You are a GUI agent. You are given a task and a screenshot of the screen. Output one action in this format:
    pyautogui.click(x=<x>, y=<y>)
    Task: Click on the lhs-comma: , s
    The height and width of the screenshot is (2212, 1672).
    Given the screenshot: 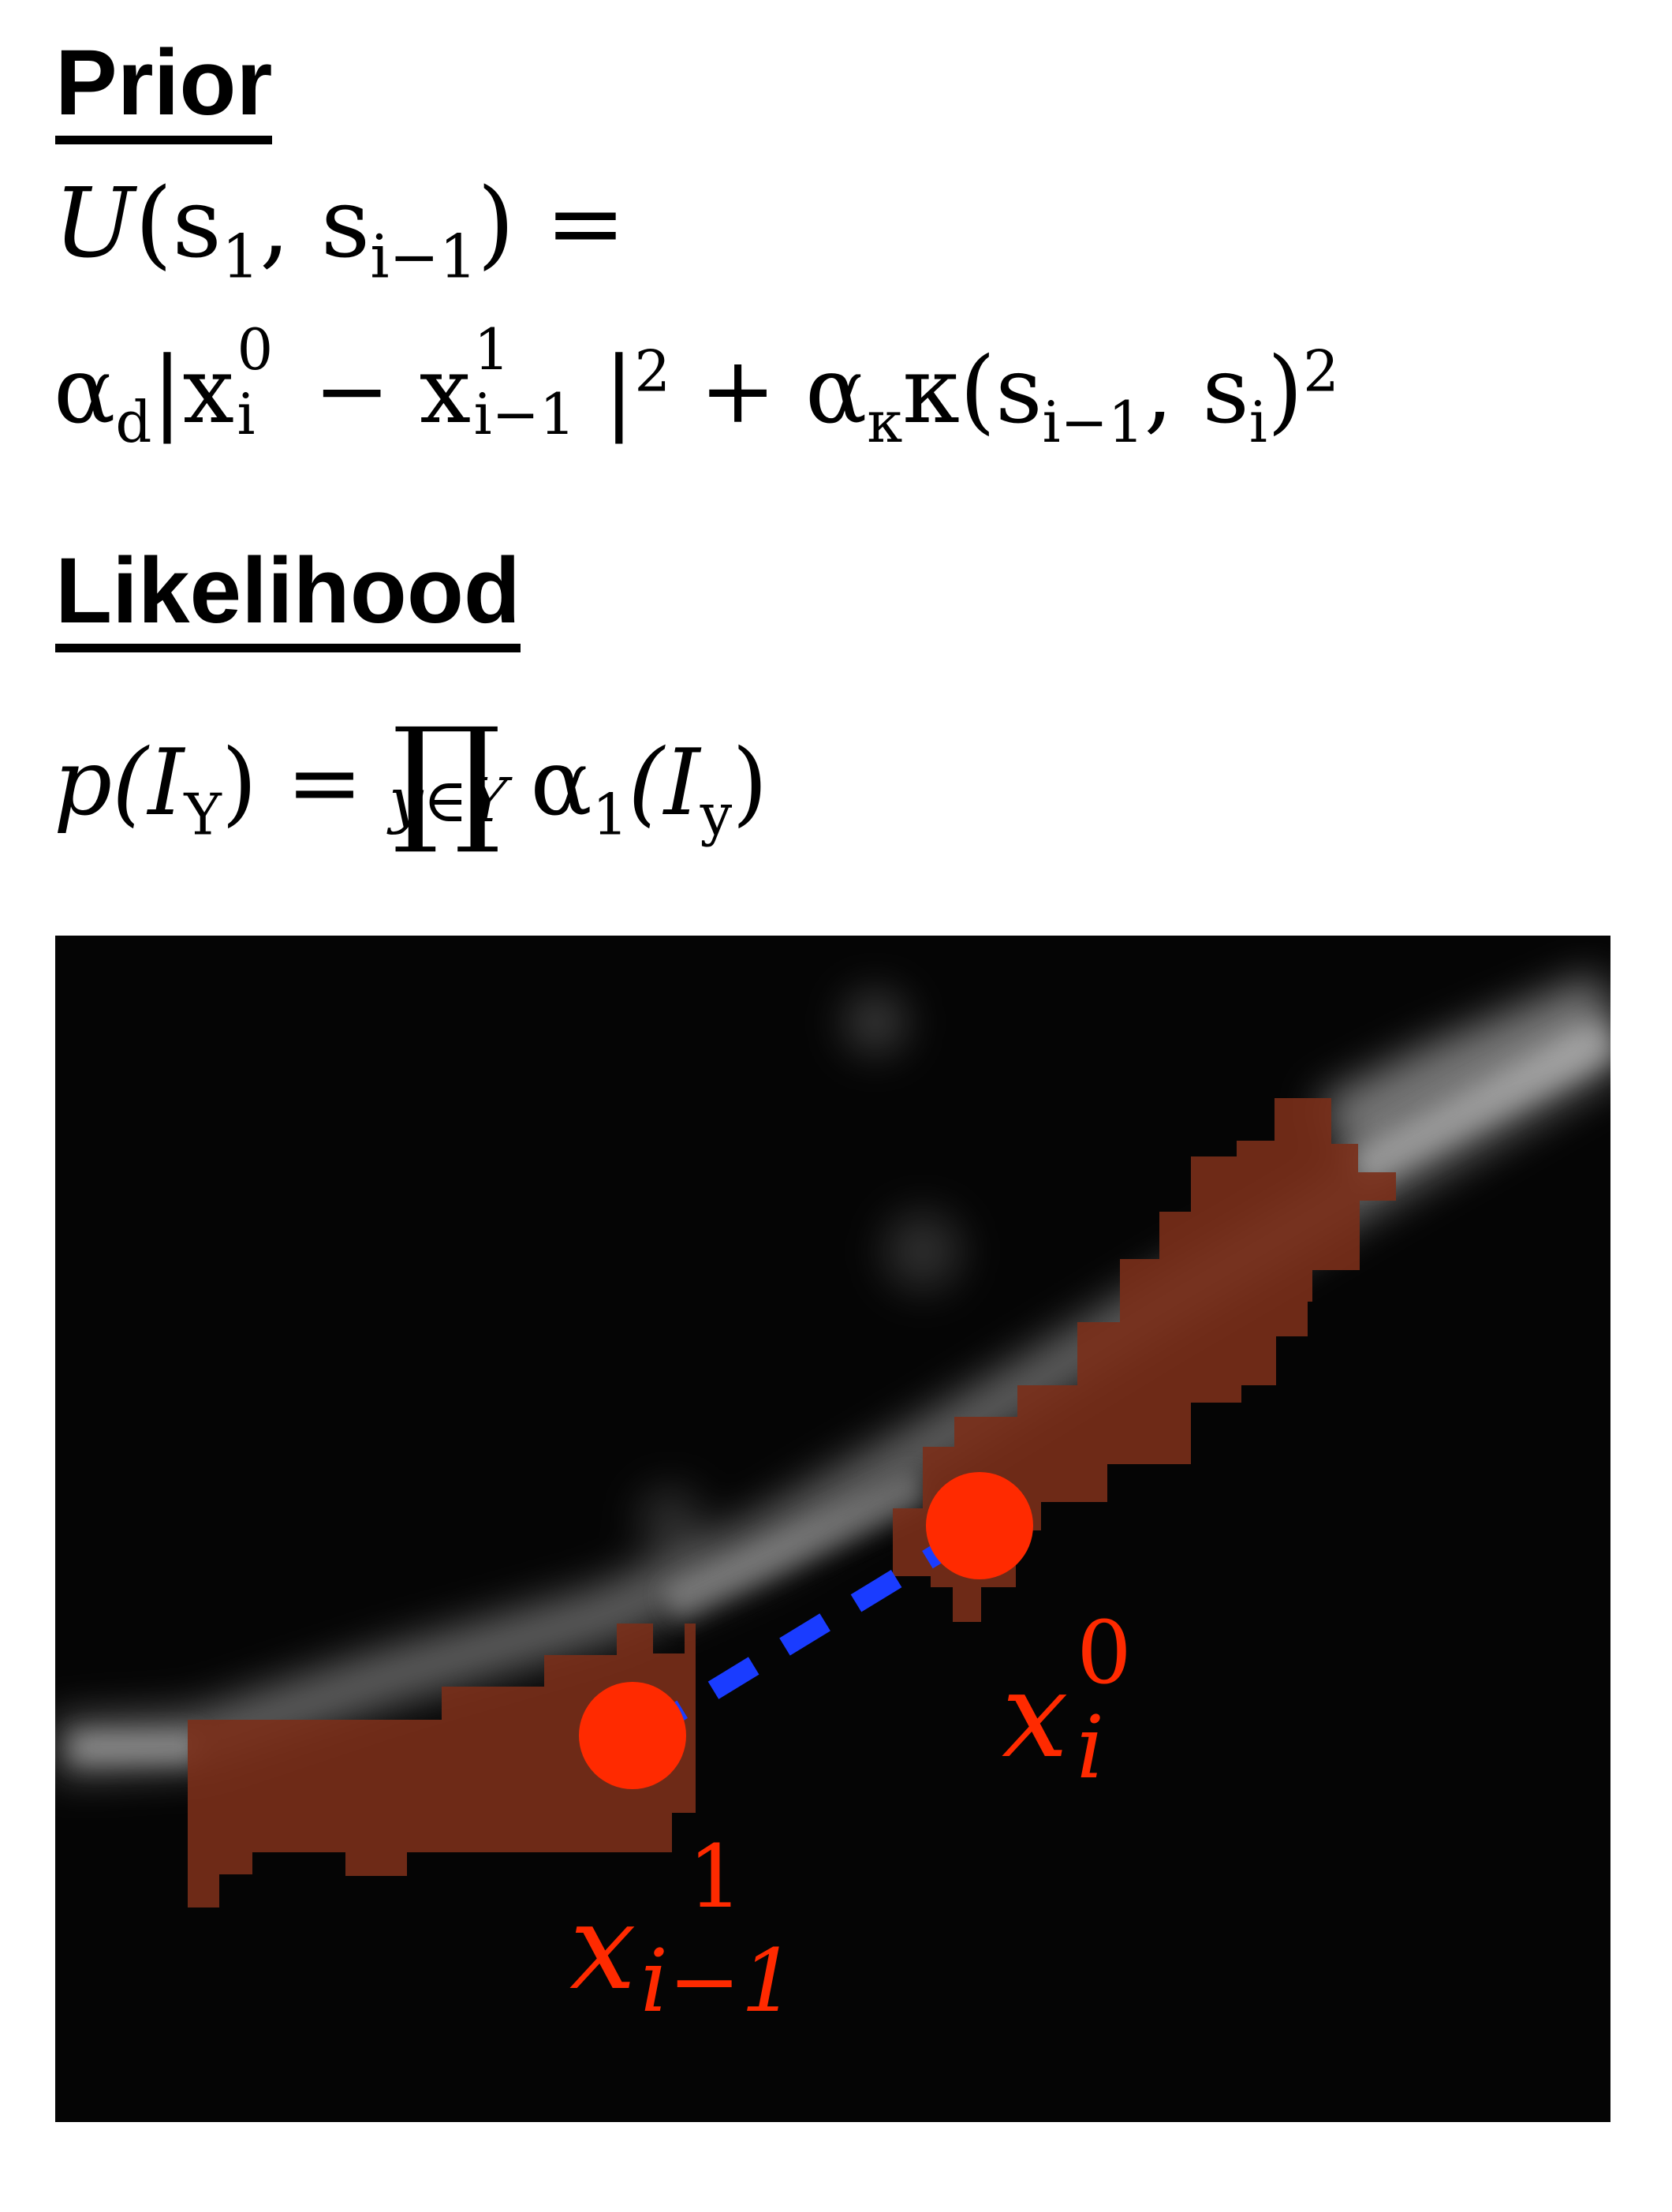 What is the action you would take?
    pyautogui.click(x=315, y=223)
    